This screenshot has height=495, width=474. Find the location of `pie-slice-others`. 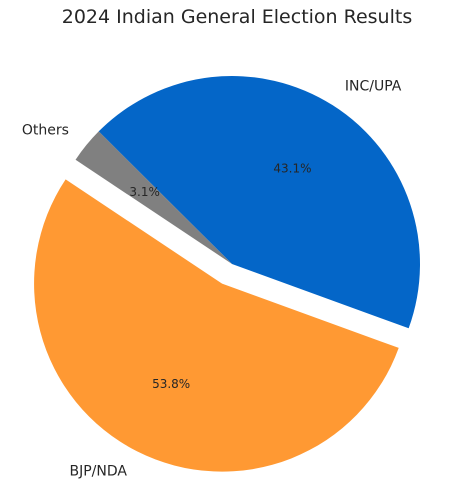

pie-slice-others is located at coordinates (154, 197).